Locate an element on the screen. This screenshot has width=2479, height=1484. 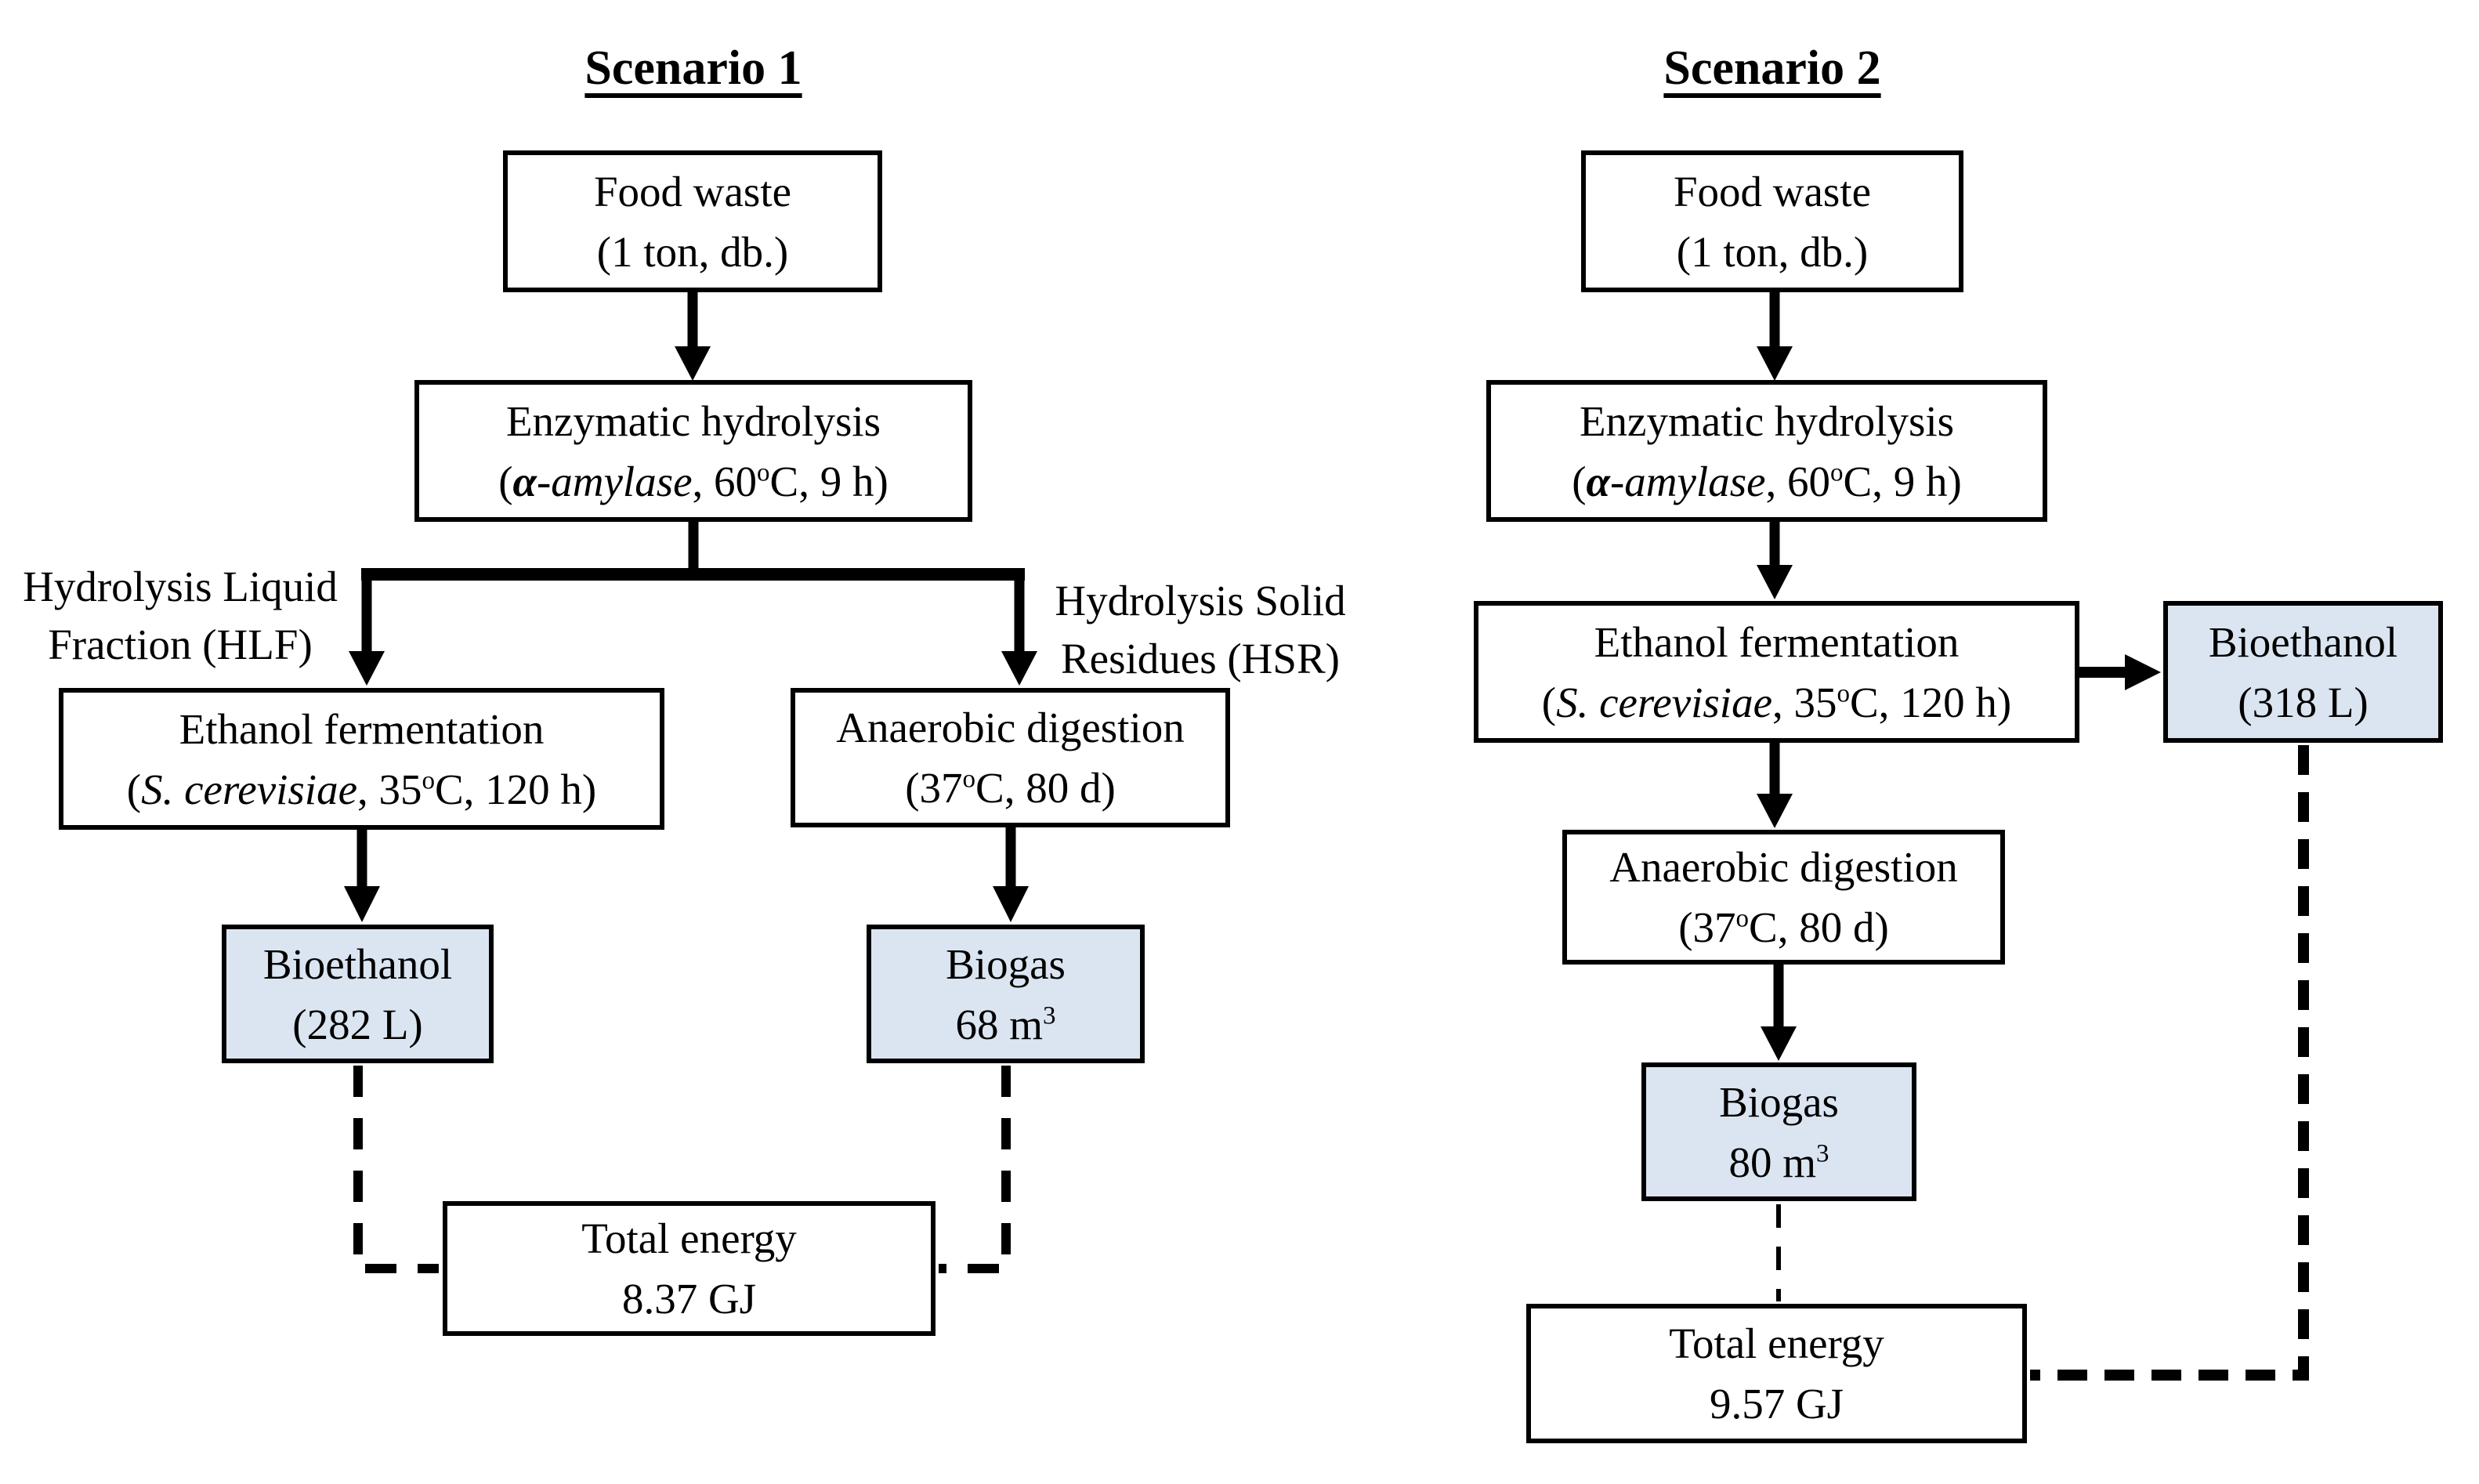
s1-enzymatic-line2: (α-amylase, 60oC, 9 h) is located at coordinates (693, 481).